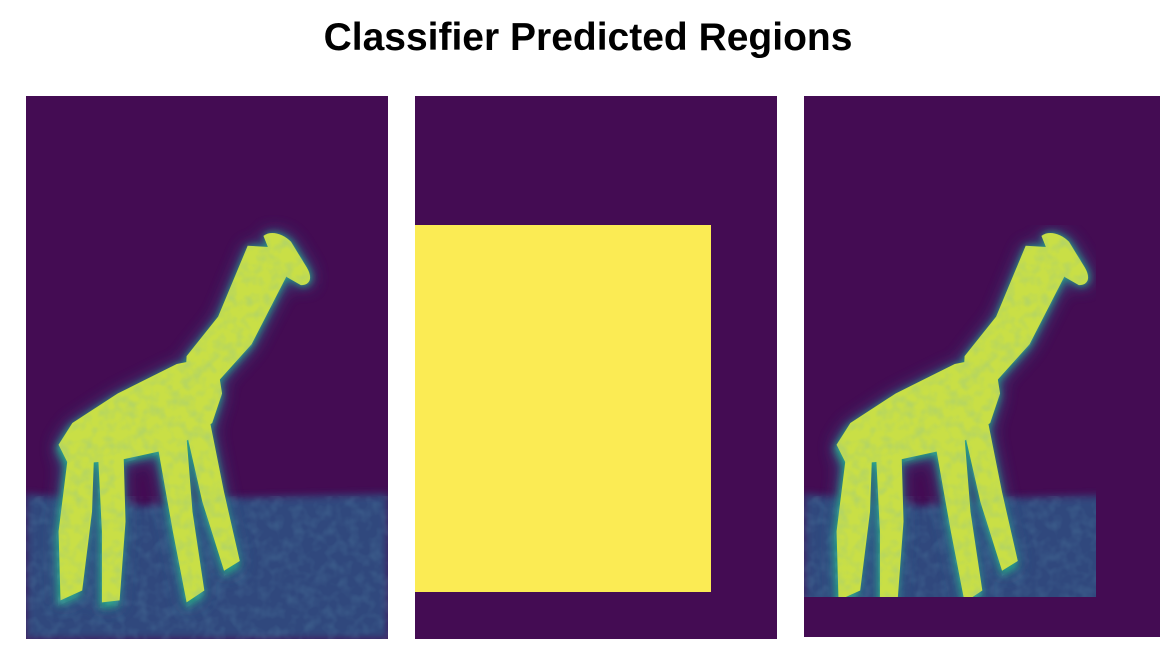  I want to click on predicted-region-box, so click(563, 408).